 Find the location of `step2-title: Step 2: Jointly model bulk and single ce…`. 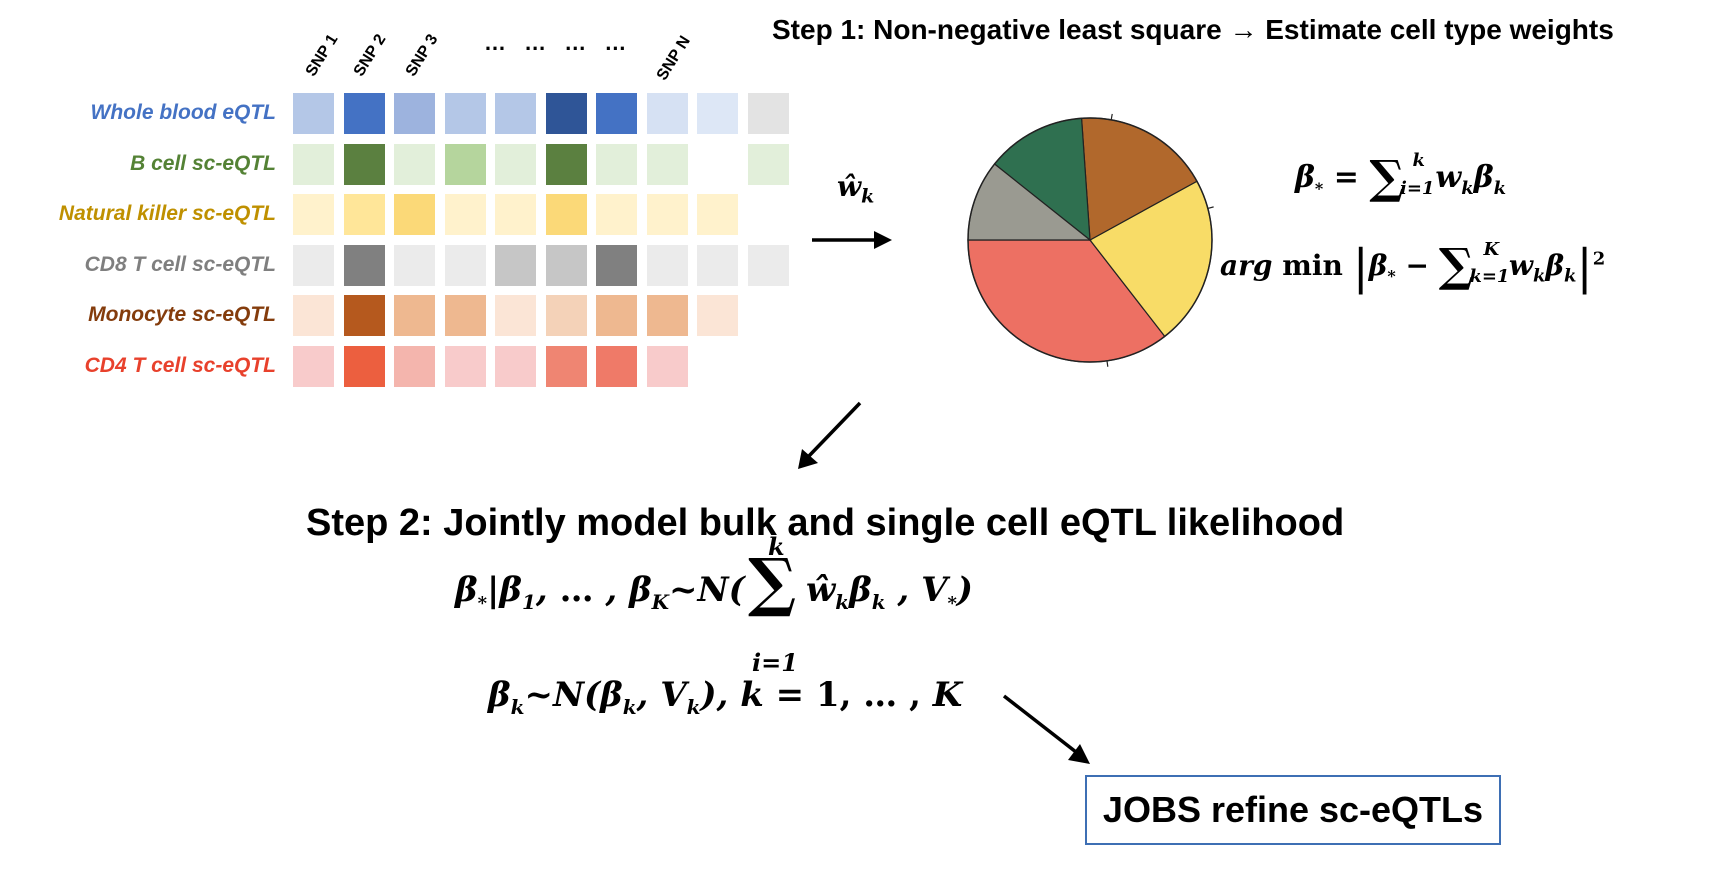

step2-title: Step 2: Jointly model bulk and single ce… is located at coordinates (825, 523).